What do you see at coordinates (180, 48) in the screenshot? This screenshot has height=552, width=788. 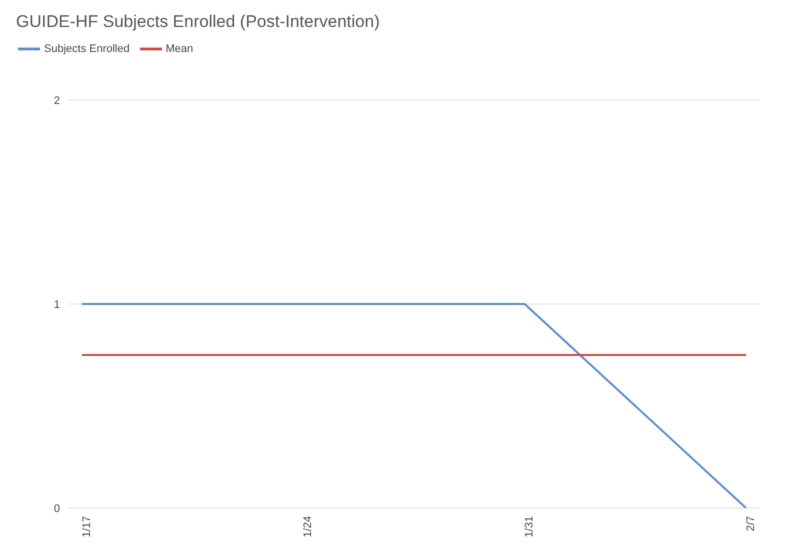 I see `legend-label: Mean` at bounding box center [180, 48].